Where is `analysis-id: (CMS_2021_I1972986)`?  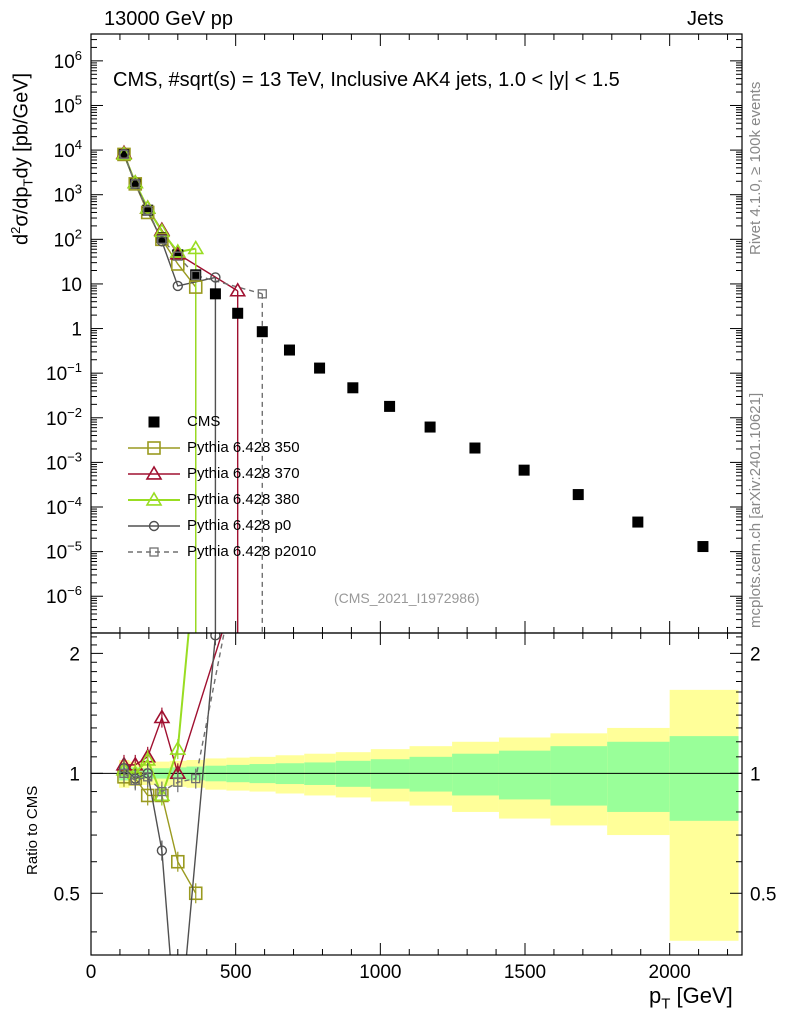
analysis-id: (CMS_2021_I1972986) is located at coordinates (407, 598).